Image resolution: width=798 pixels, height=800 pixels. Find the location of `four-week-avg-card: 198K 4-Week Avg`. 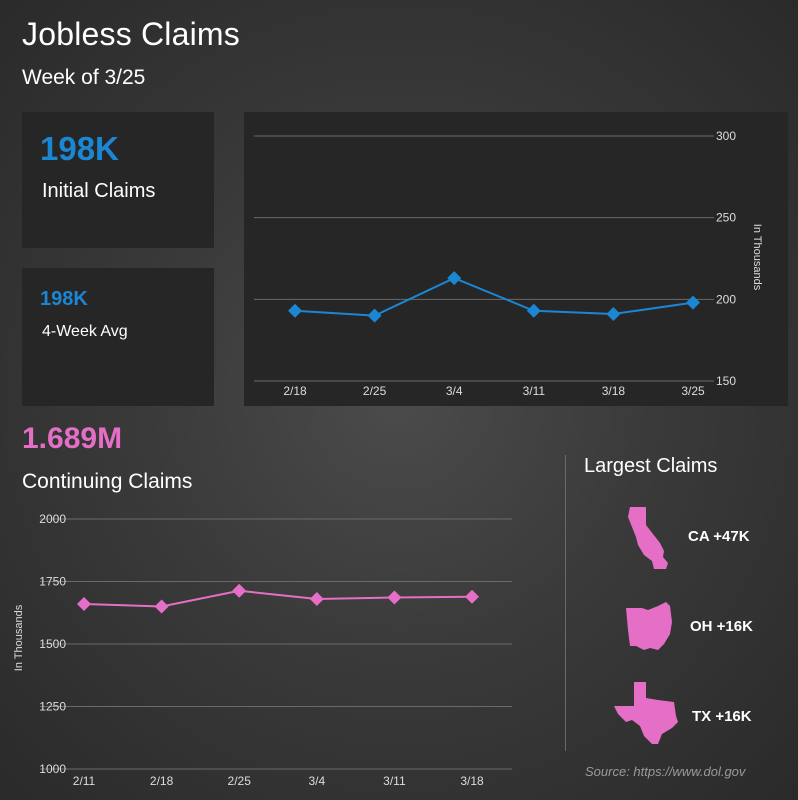

four-week-avg-card: 198K 4-Week Avg is located at coordinates (118, 337).